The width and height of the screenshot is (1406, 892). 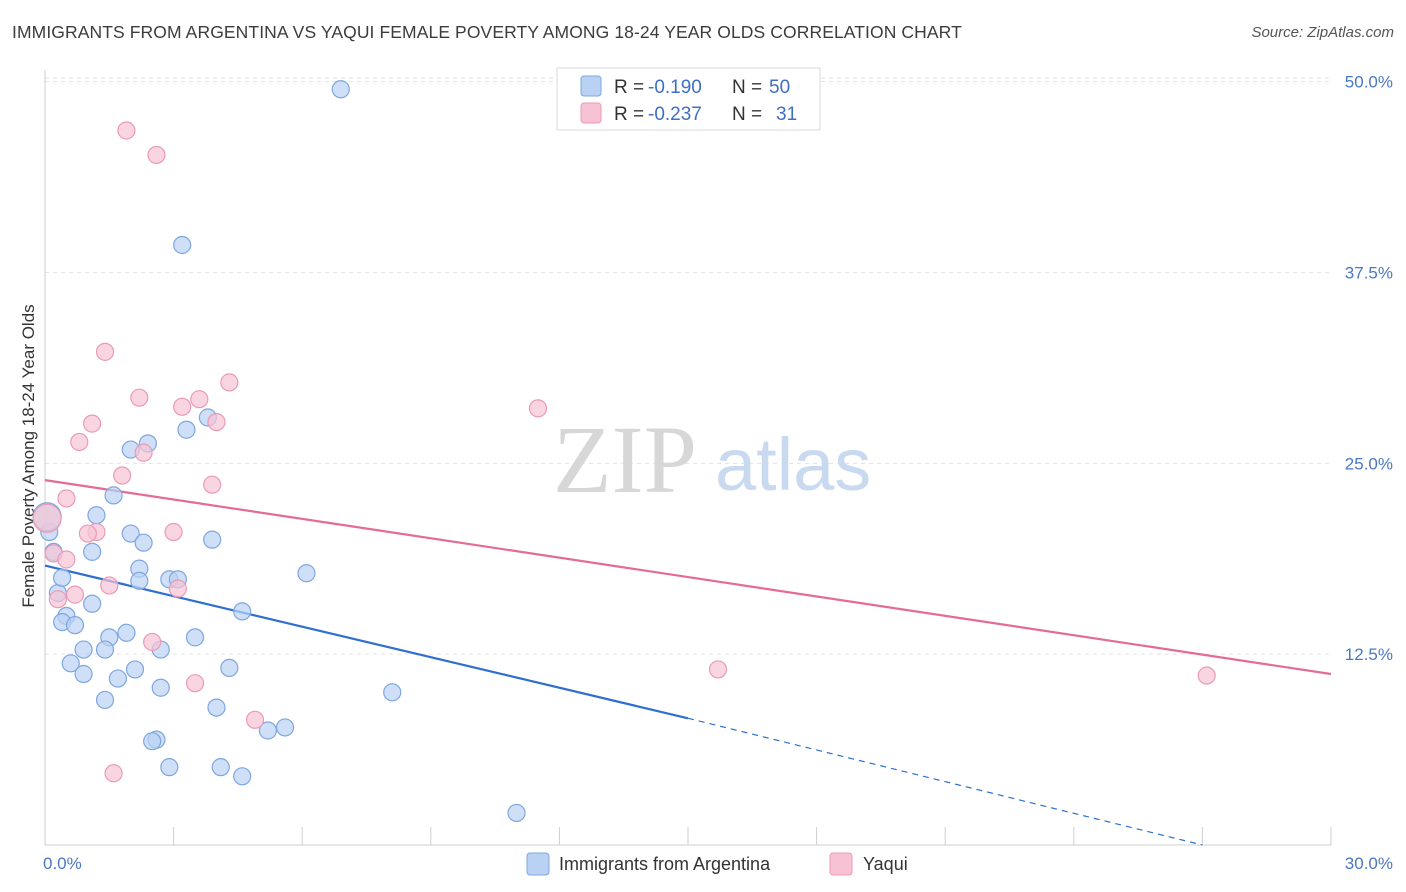 I want to click on legend-swatch-pink, so click(x=591, y=113).